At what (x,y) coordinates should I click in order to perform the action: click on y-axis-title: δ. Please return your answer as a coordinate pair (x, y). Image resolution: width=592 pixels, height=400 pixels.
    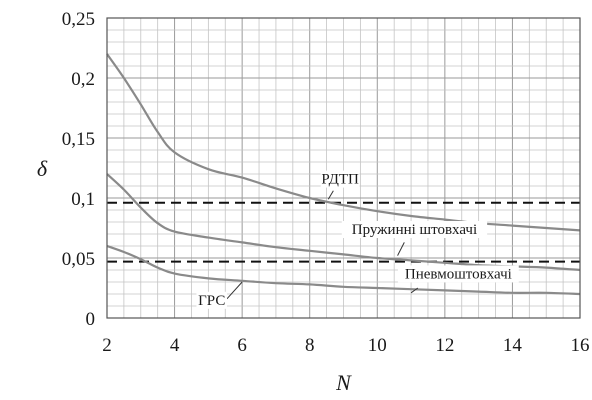
    Looking at the image, I should click on (42, 168).